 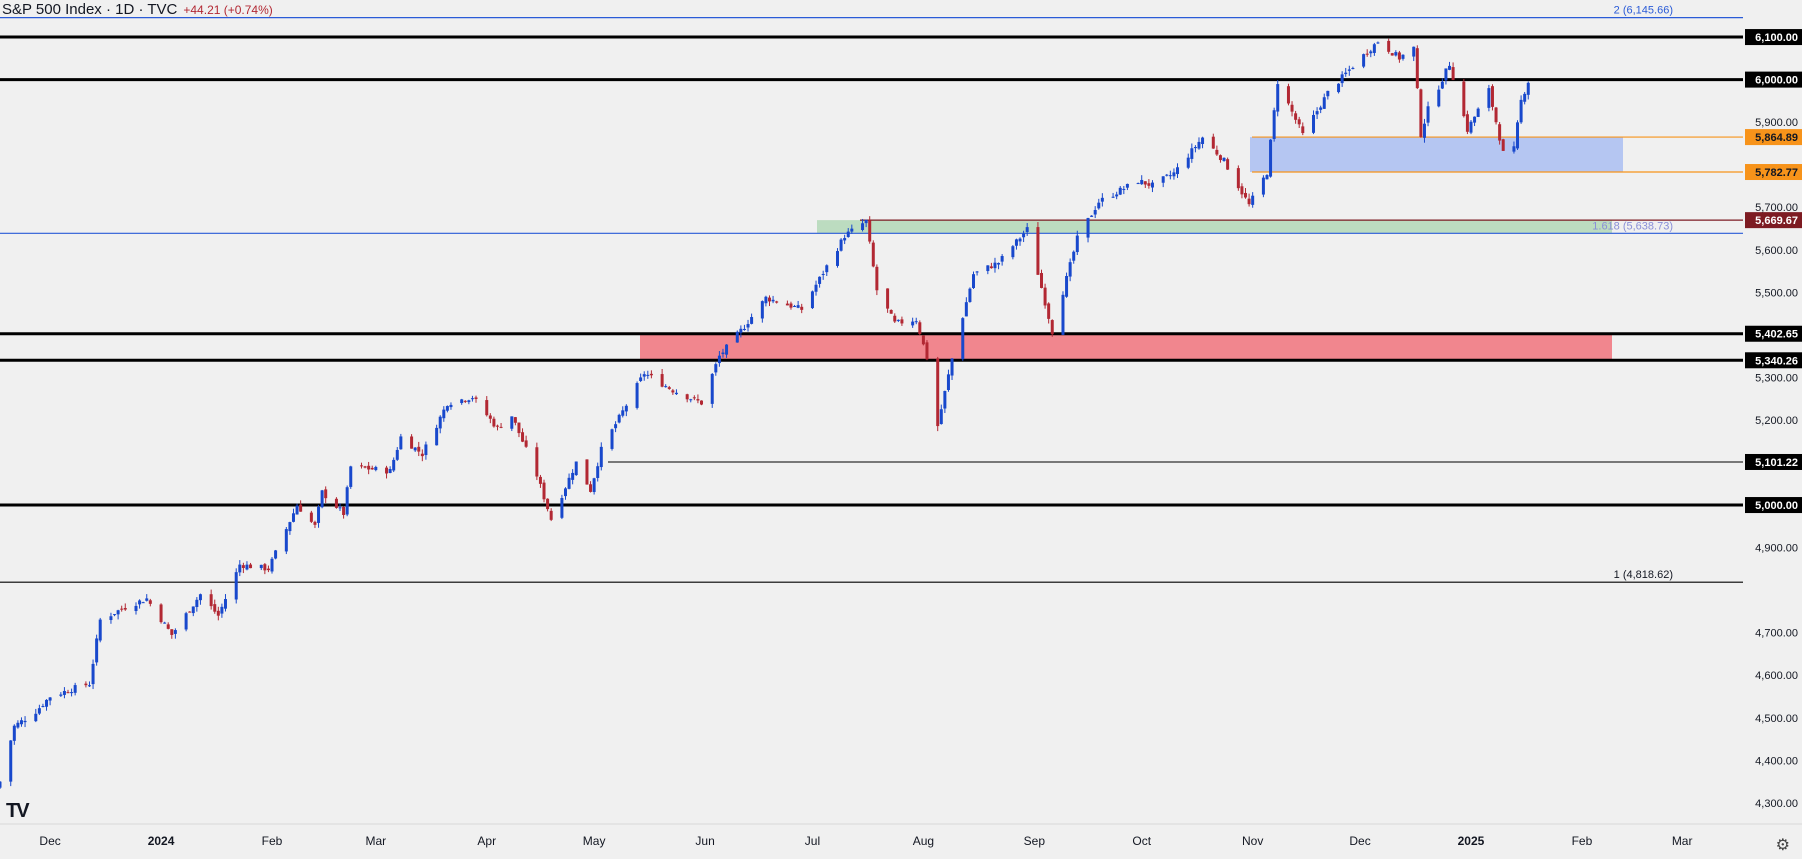 I want to click on y-tick-label: 5,200.00, so click(x=1776, y=421).